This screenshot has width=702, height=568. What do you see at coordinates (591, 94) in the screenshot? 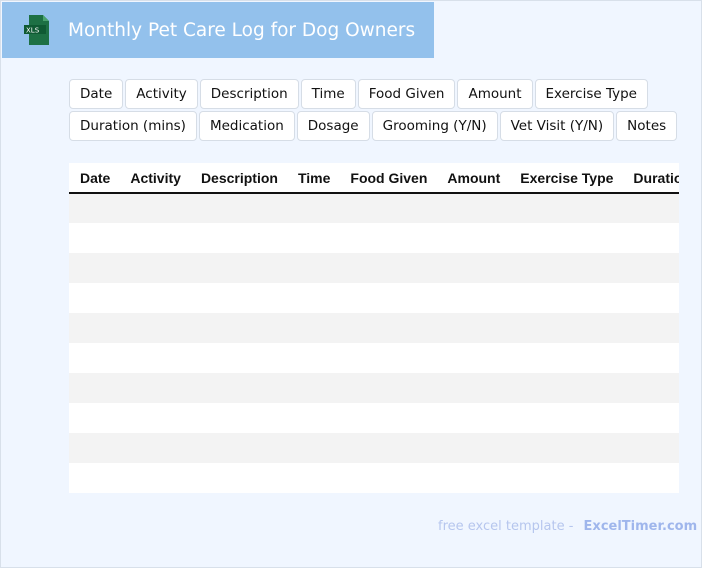
I see `column-chip: Exercise Type` at bounding box center [591, 94].